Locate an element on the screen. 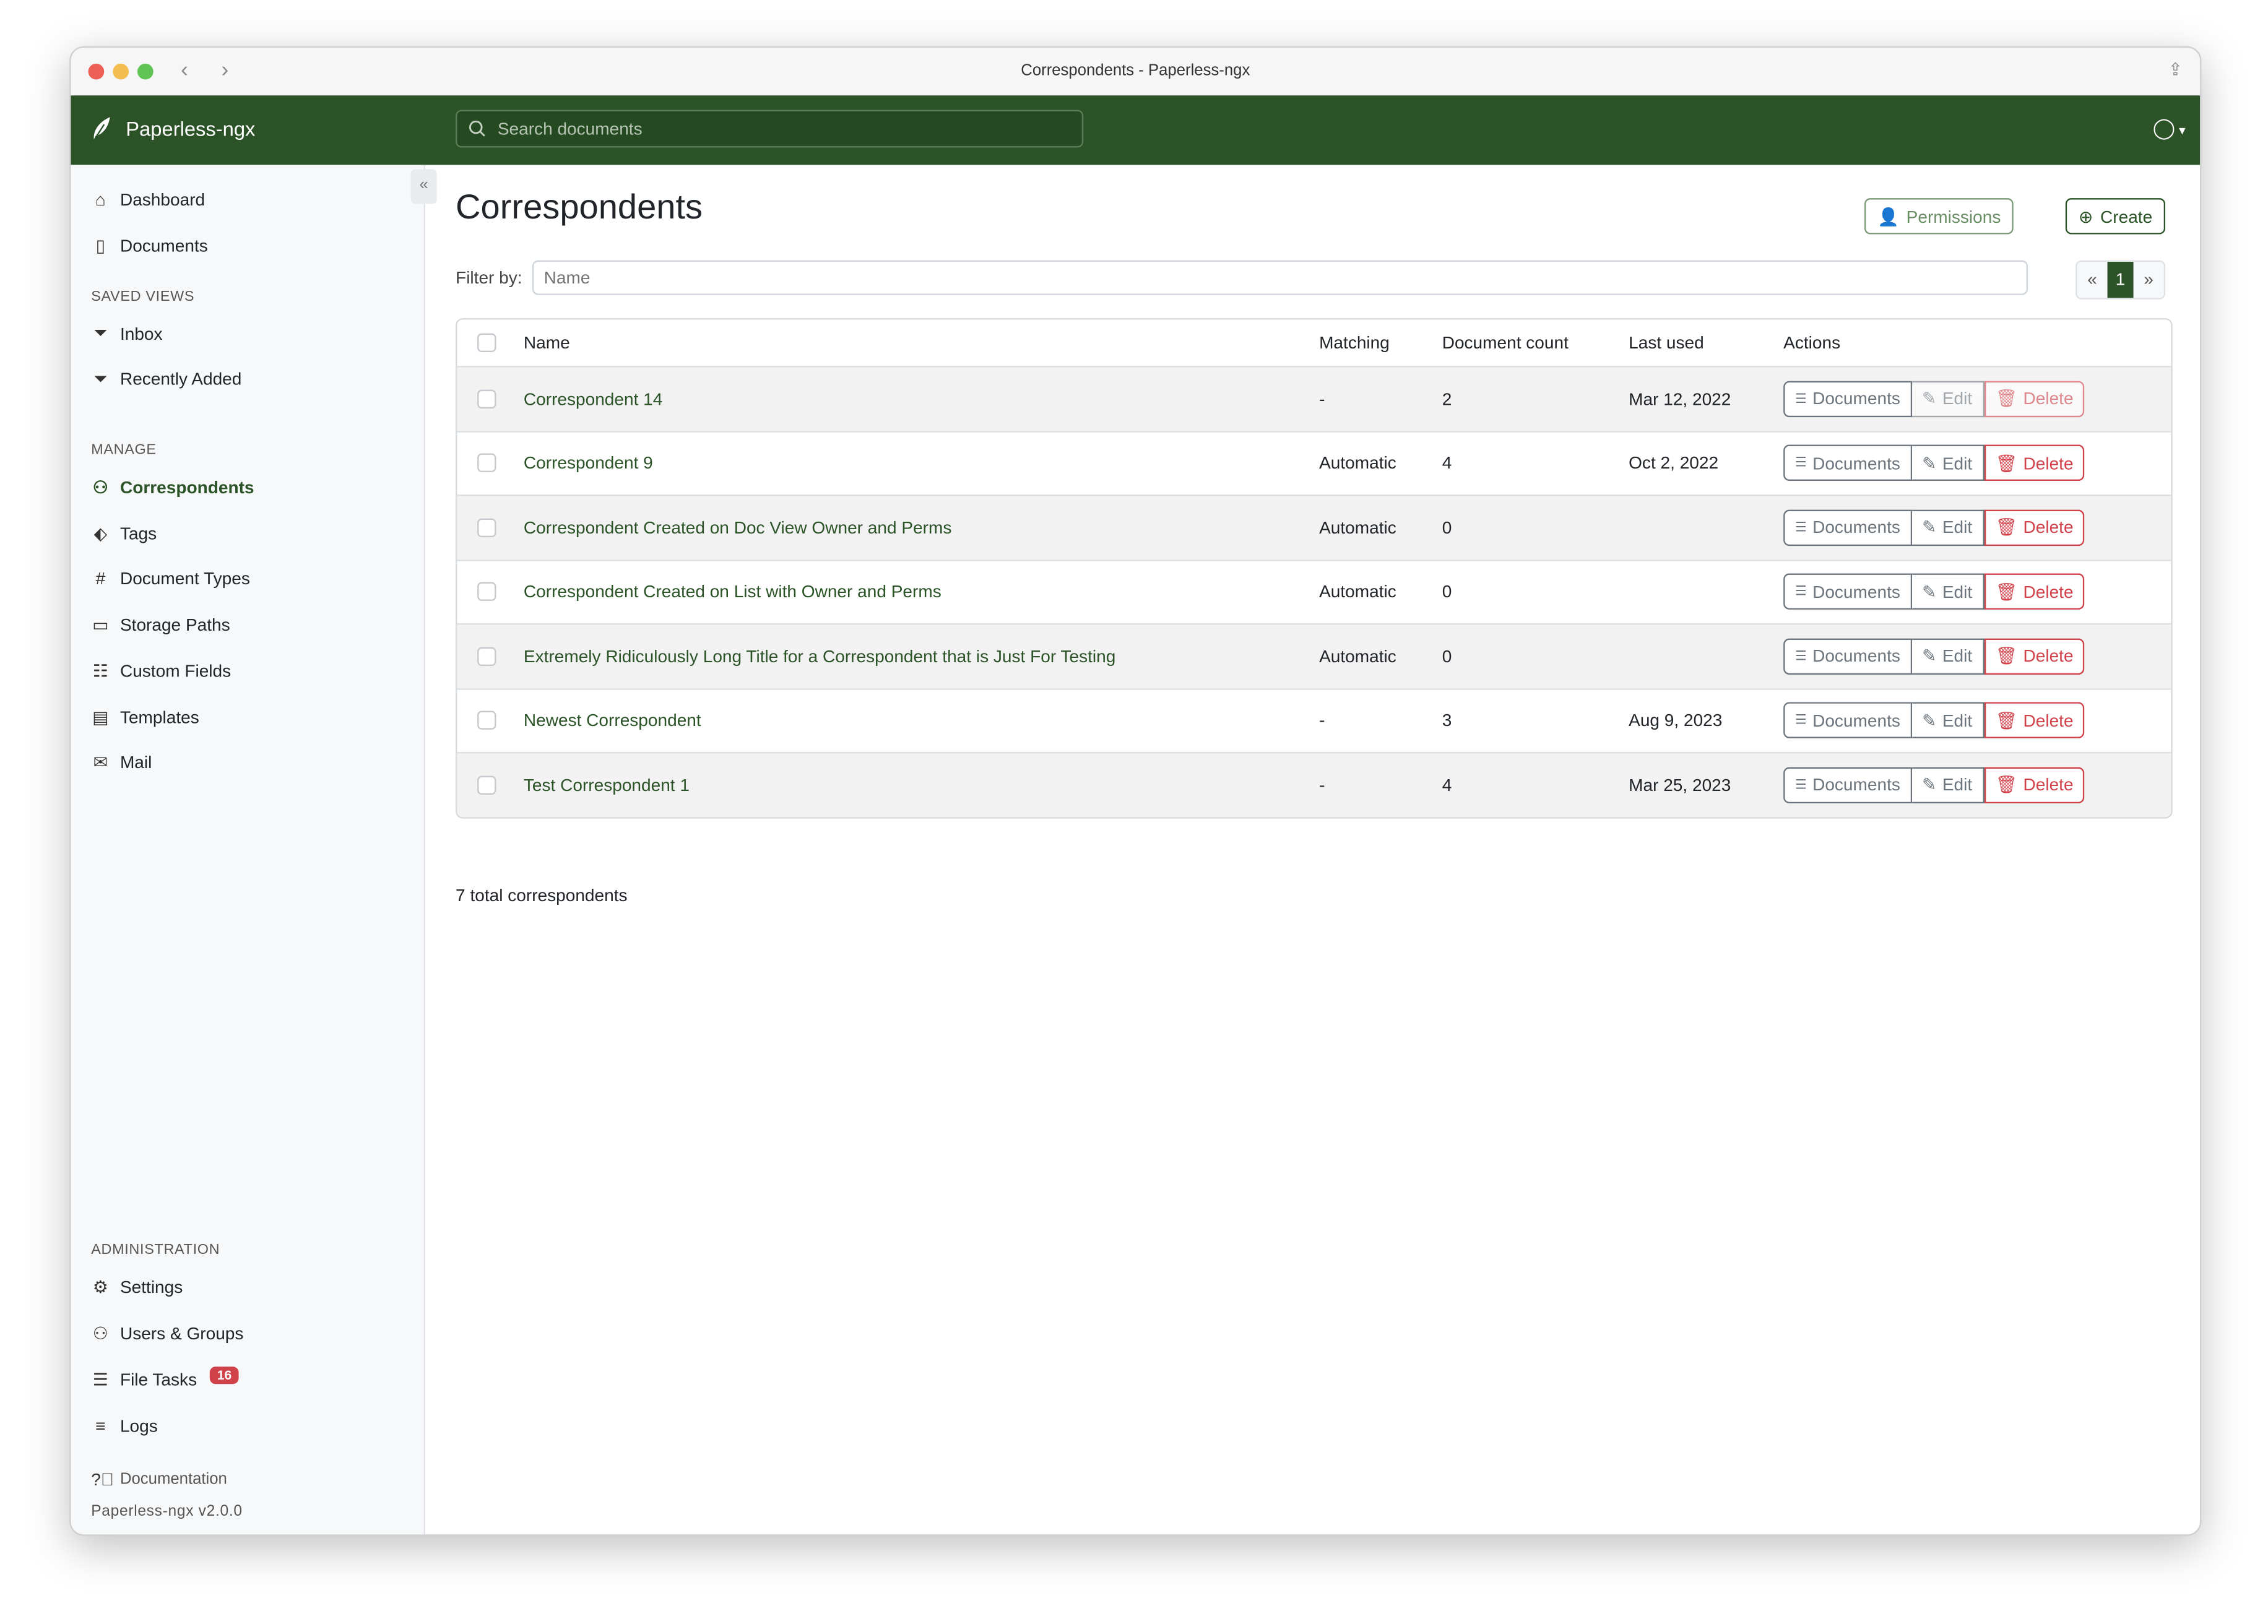 This screenshot has height=1624, width=2268. title-bar: ‹ › Correspondents - Paperless-ngx ⇪ is located at coordinates (1136, 72).